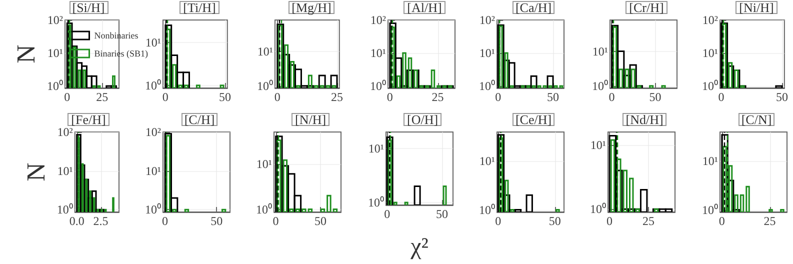 The height and width of the screenshot is (264, 793). Describe the element at coordinates (646, 7) in the screenshot. I see `chart-title: [Cr/H]` at that location.